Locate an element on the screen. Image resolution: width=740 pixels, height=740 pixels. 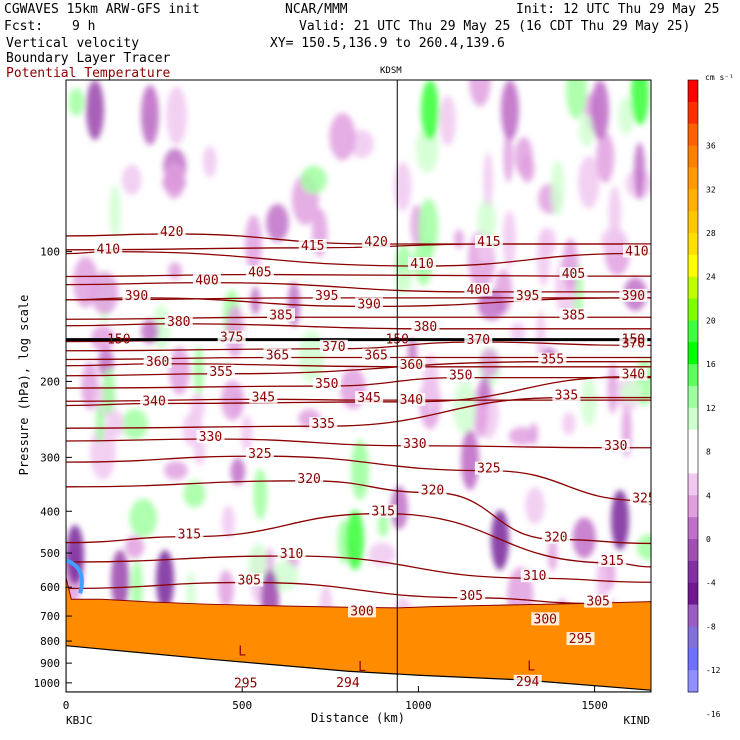
contour-label: 395 is located at coordinates (527, 296).